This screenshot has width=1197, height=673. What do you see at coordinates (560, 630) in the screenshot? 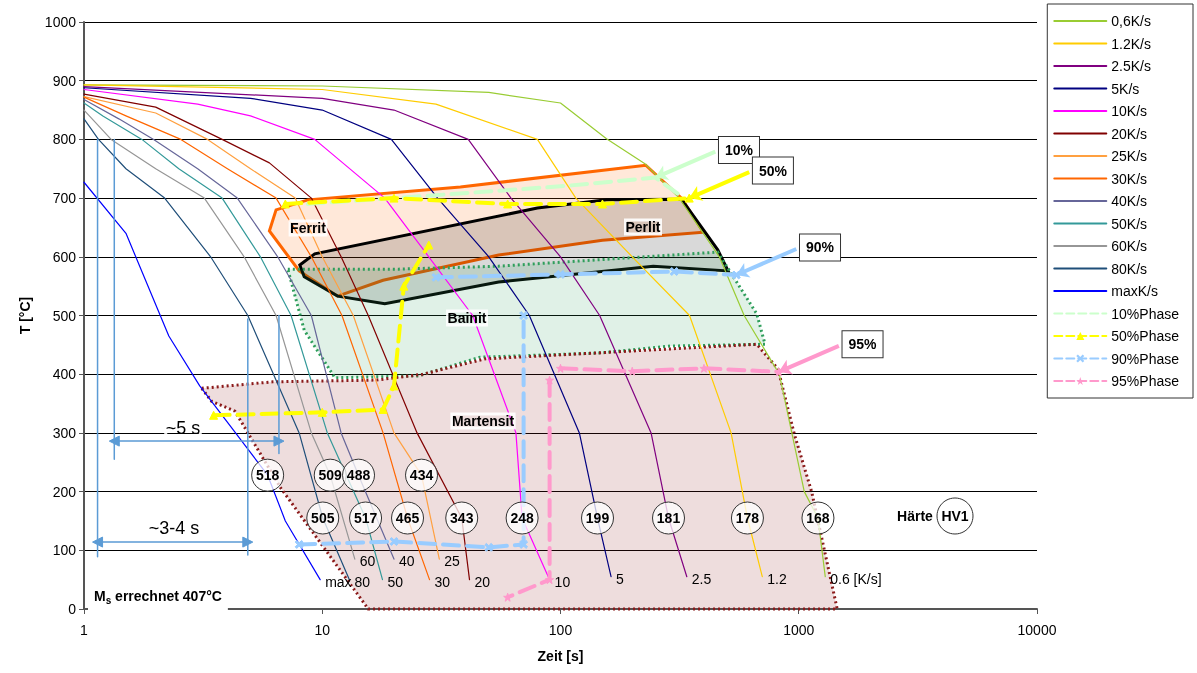
I see `x-tick-label: 100` at bounding box center [560, 630].